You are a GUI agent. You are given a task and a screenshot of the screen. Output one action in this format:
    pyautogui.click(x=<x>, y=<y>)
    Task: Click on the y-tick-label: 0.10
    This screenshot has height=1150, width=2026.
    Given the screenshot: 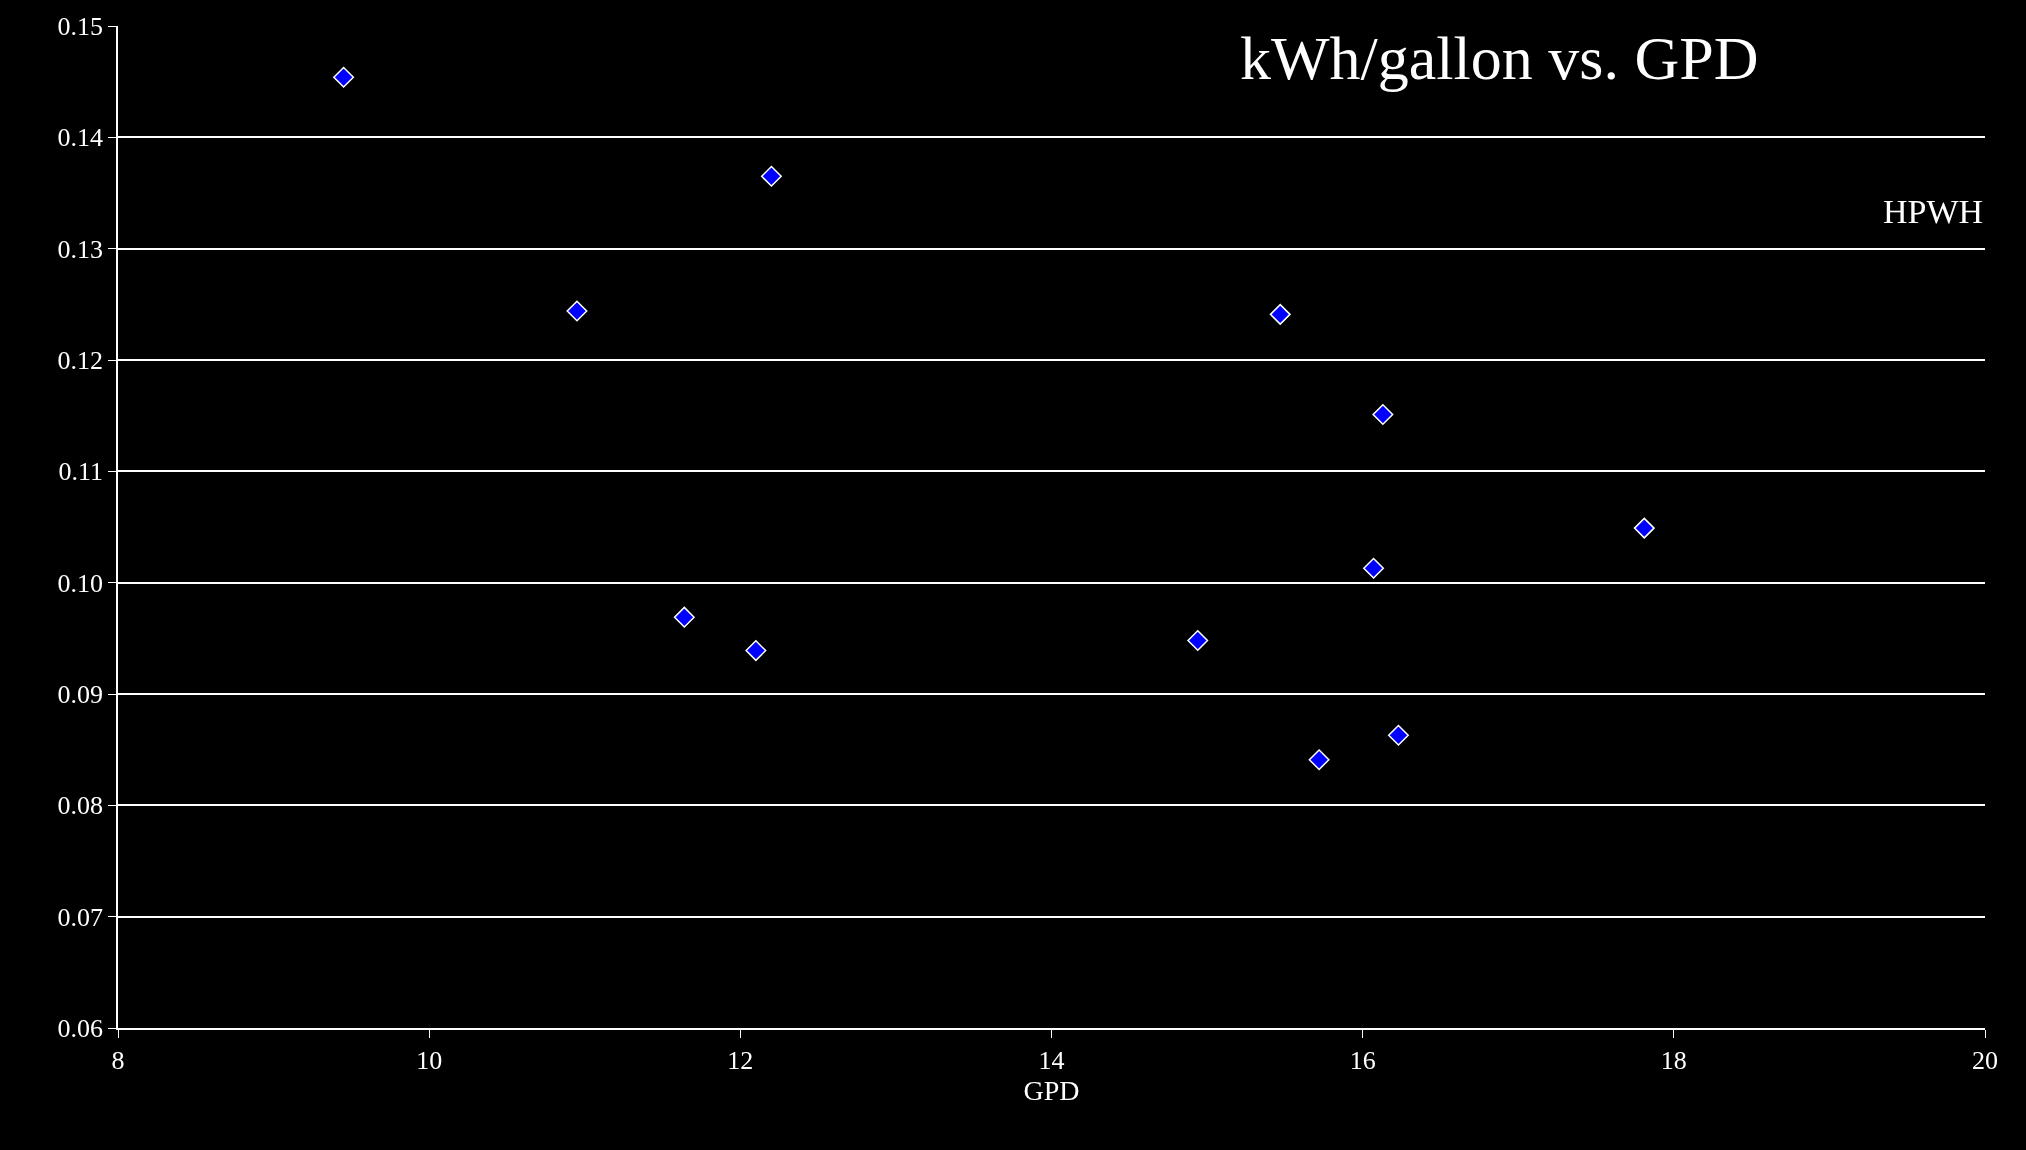 What is the action you would take?
    pyautogui.click(x=80, y=583)
    